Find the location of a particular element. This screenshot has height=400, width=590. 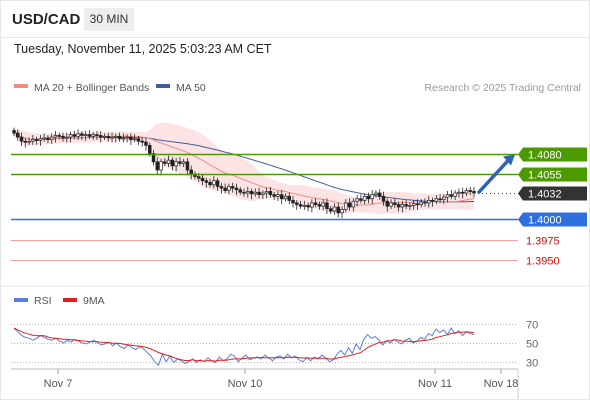

x-tick-label: Nov 18 is located at coordinates (501, 384).